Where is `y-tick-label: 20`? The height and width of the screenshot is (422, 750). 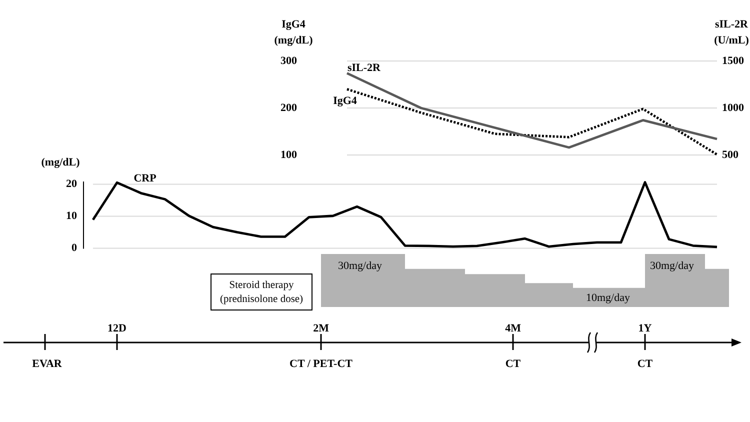 y-tick-label: 20 is located at coordinates (72, 184).